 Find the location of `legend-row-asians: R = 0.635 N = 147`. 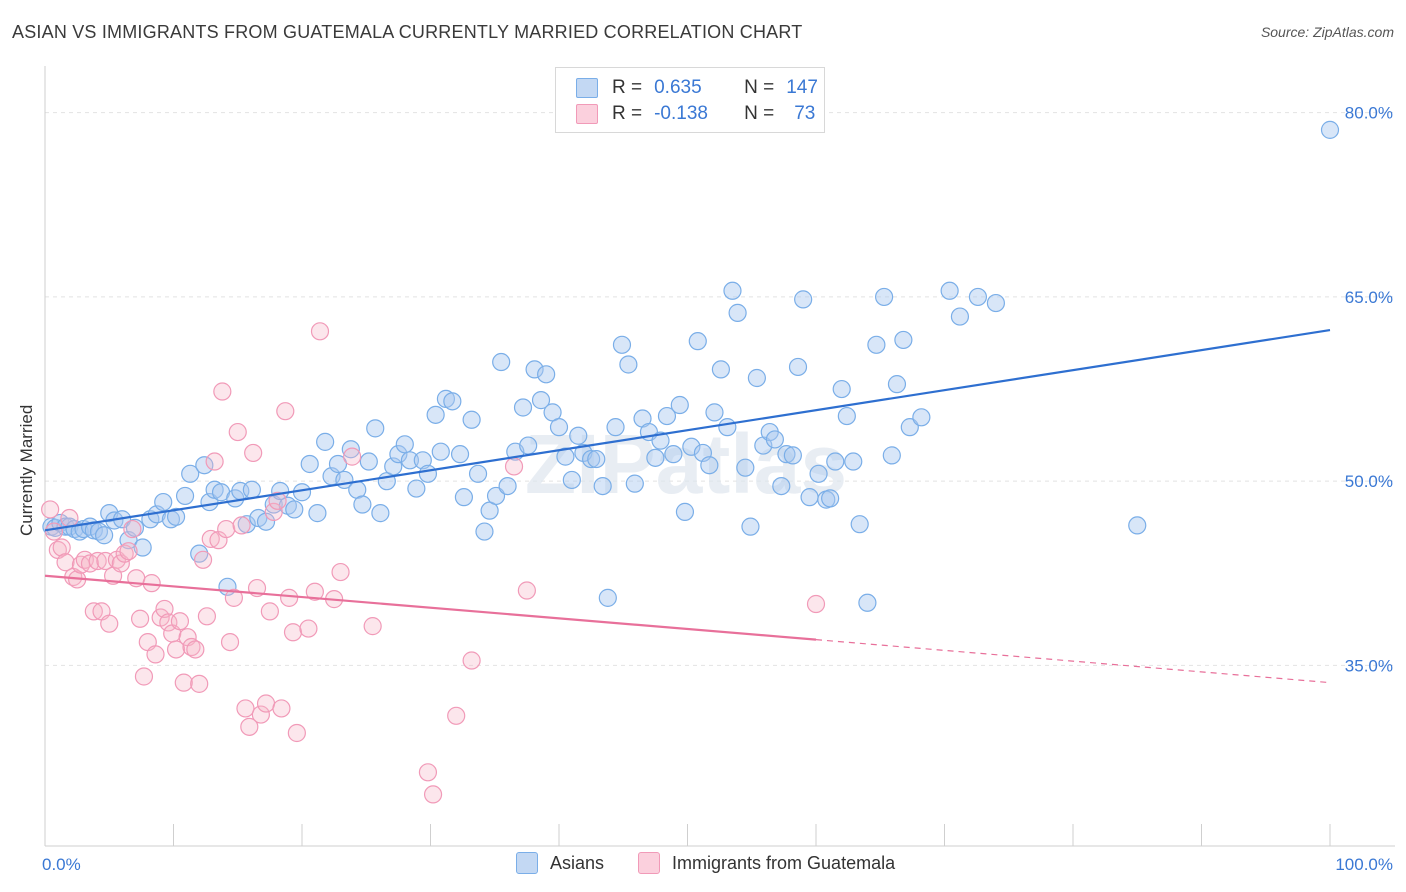

legend-row-asians: R = 0.635 N = 147 is located at coordinates (697, 88).